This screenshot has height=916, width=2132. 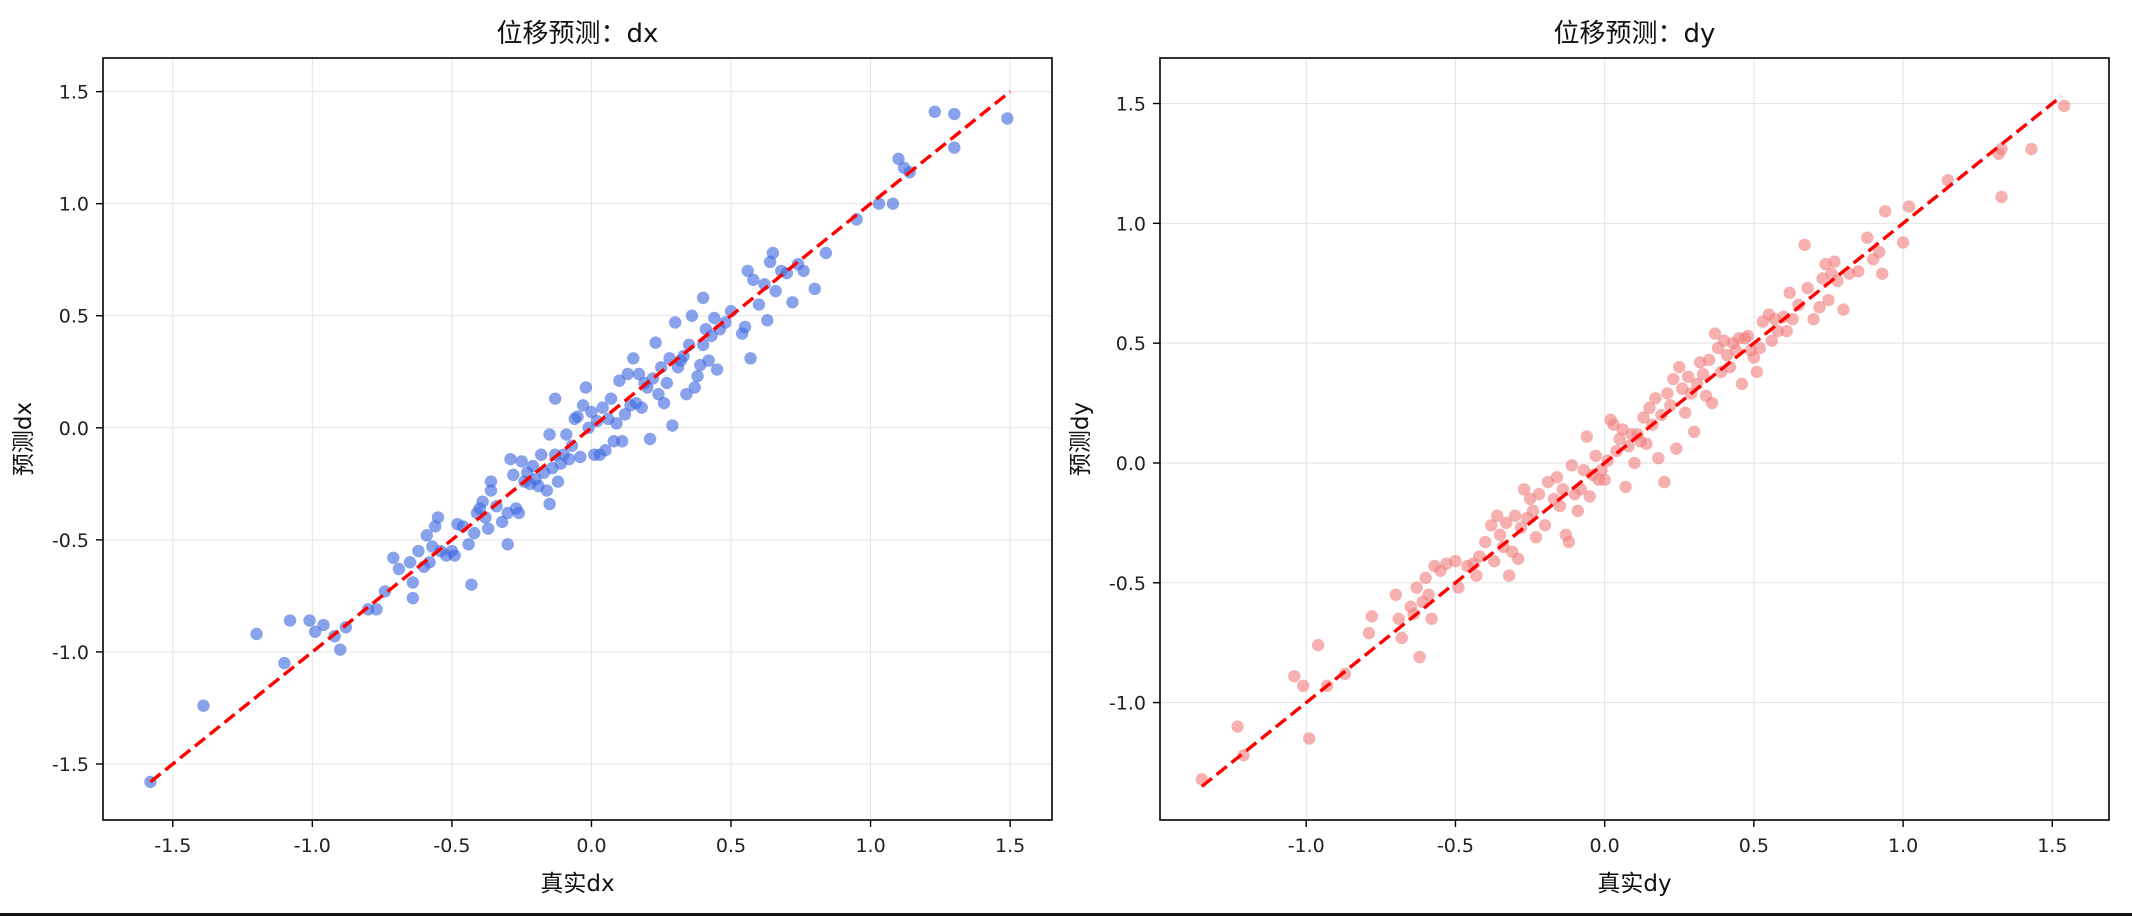 What do you see at coordinates (2052, 846) in the screenshot?
I see `dy-x-tick-label: 1.5` at bounding box center [2052, 846].